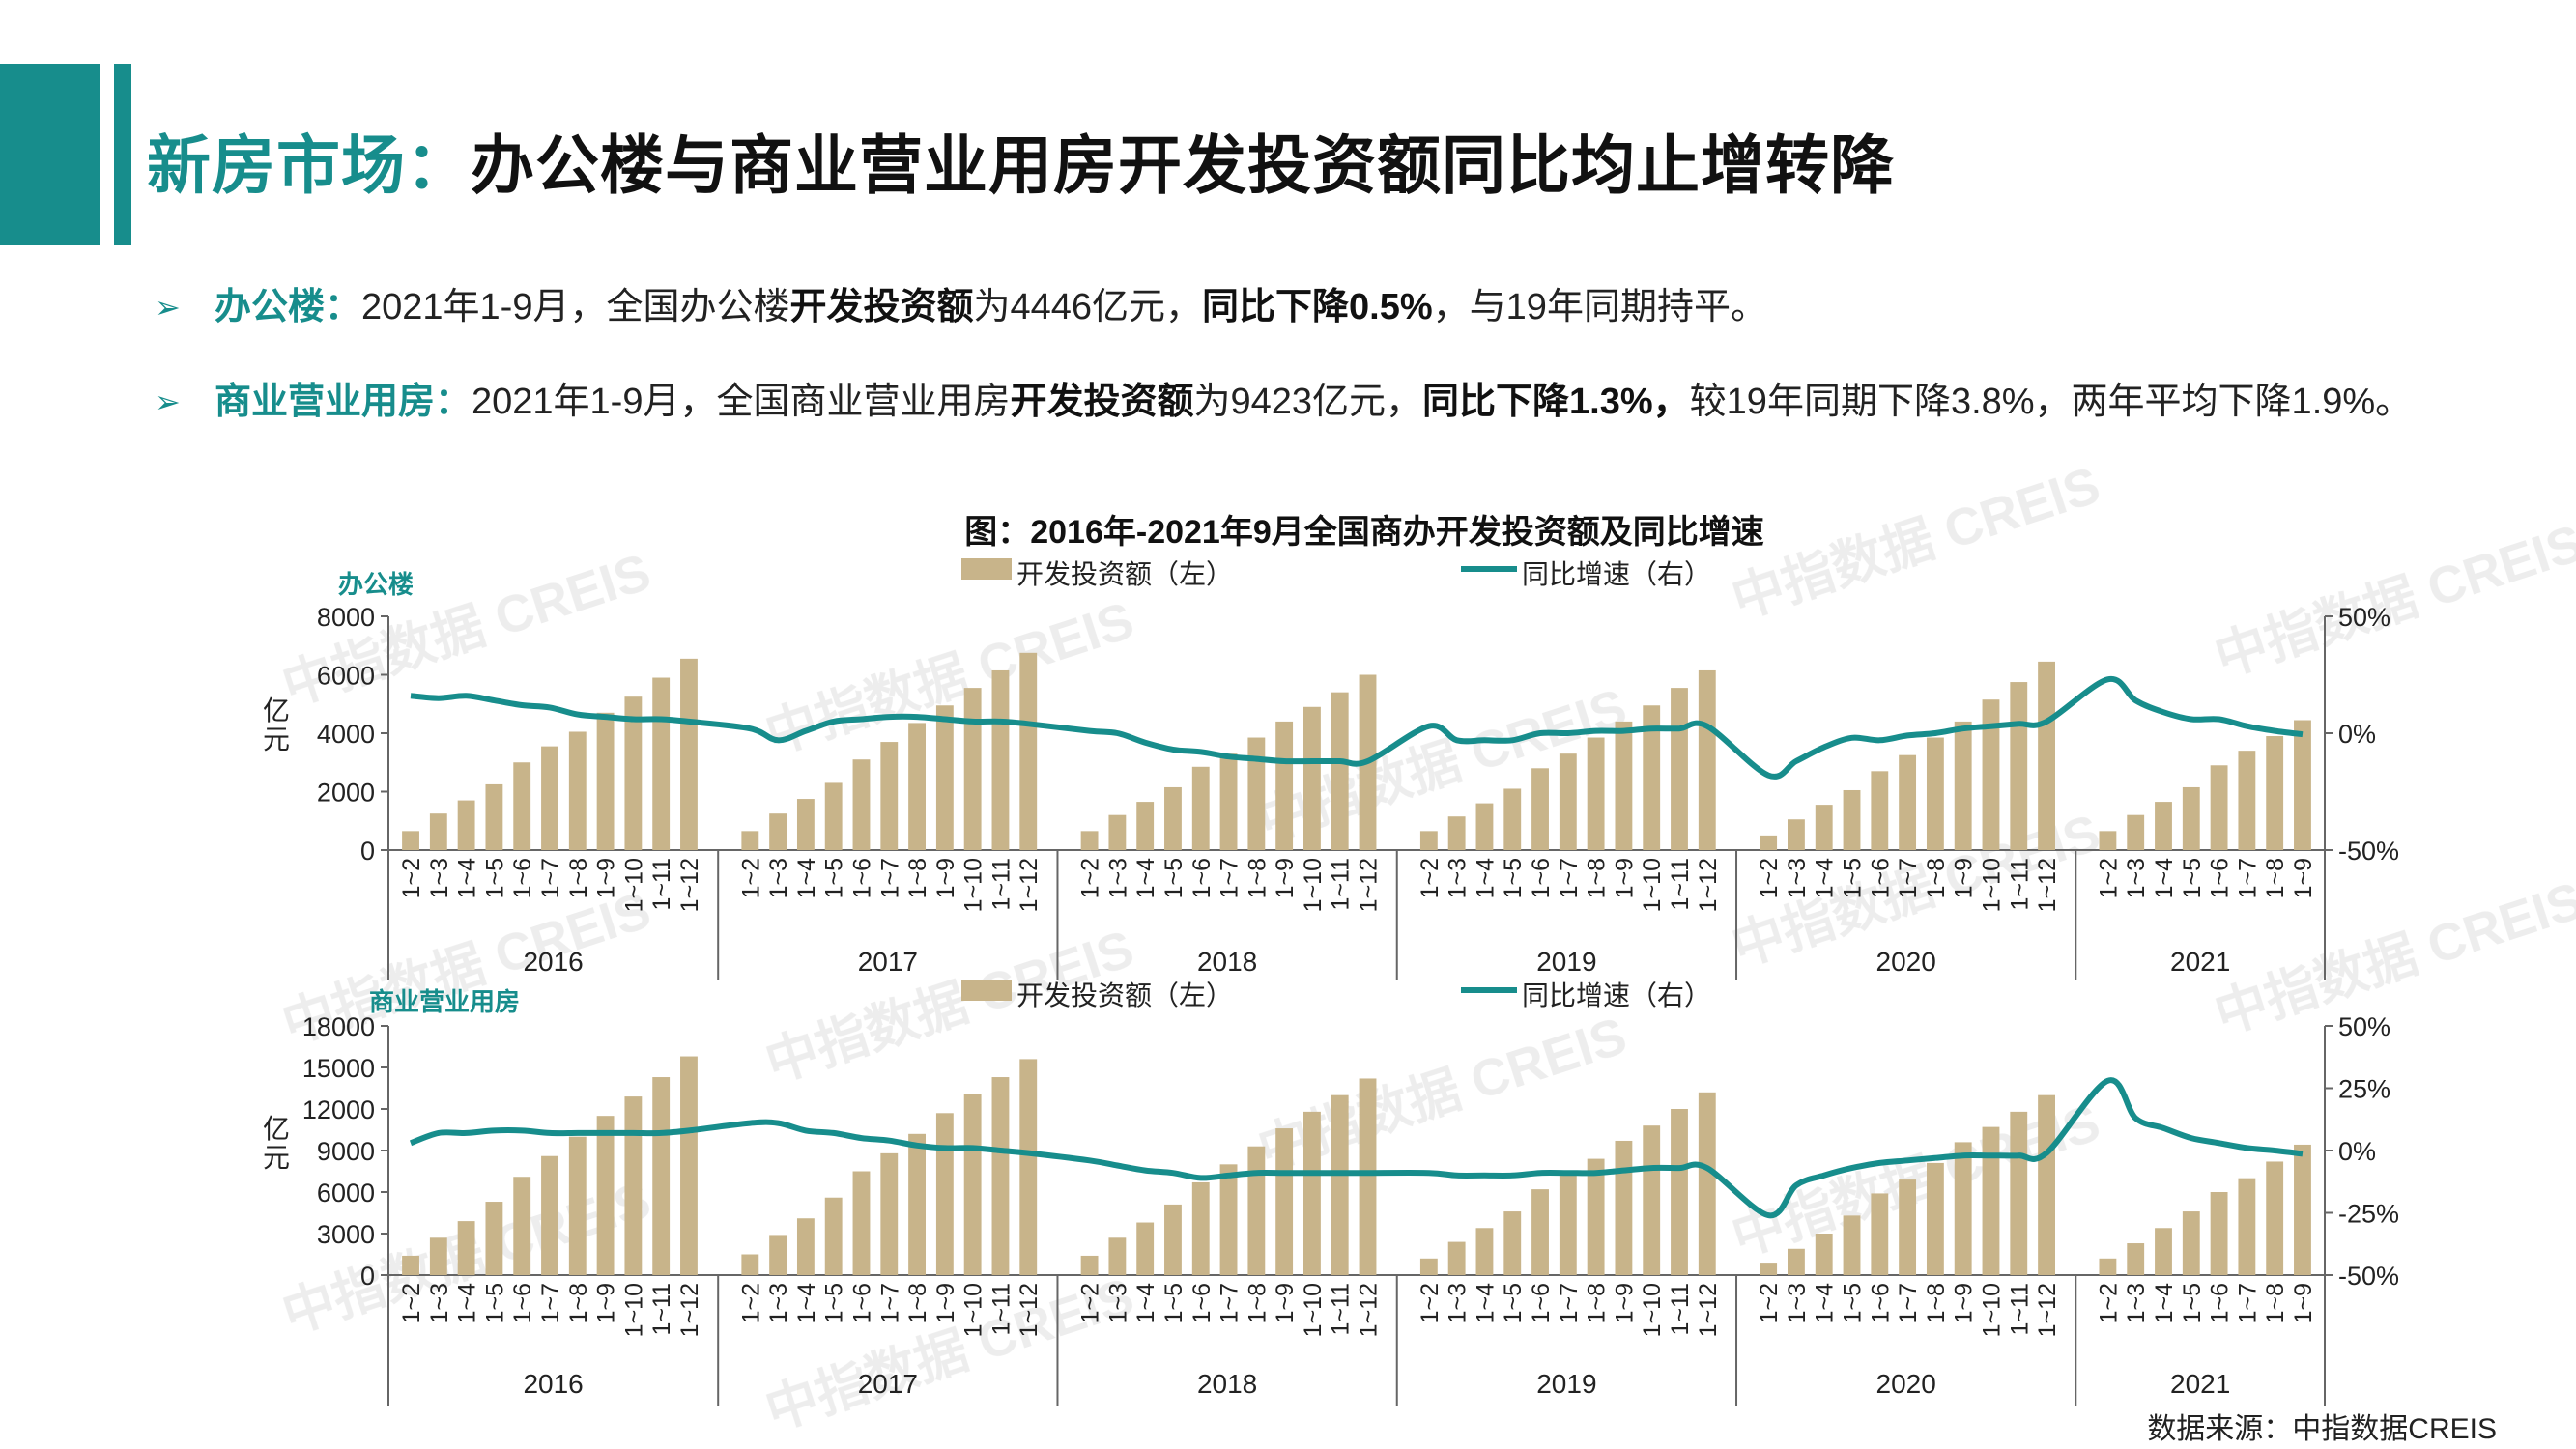 This screenshot has width=2576, height=1449. What do you see at coordinates (309, 165) in the screenshot?
I see `page-title-accent: 新房市场：` at bounding box center [309, 165].